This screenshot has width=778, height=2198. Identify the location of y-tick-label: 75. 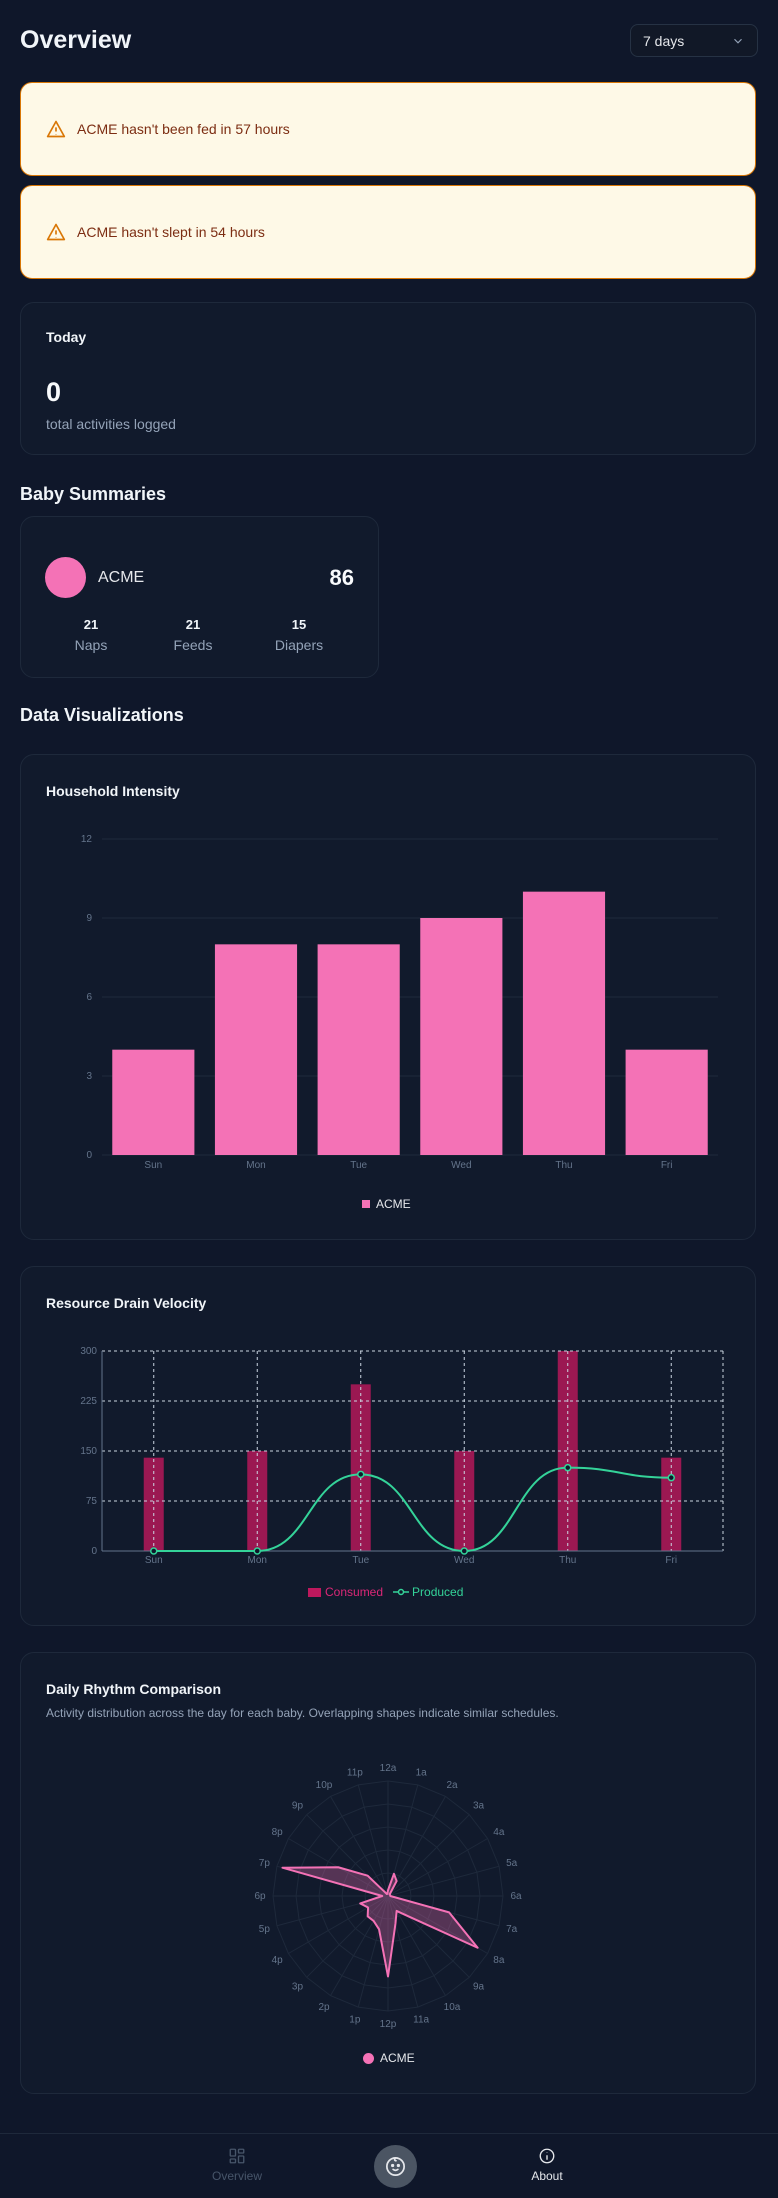
(92, 1501).